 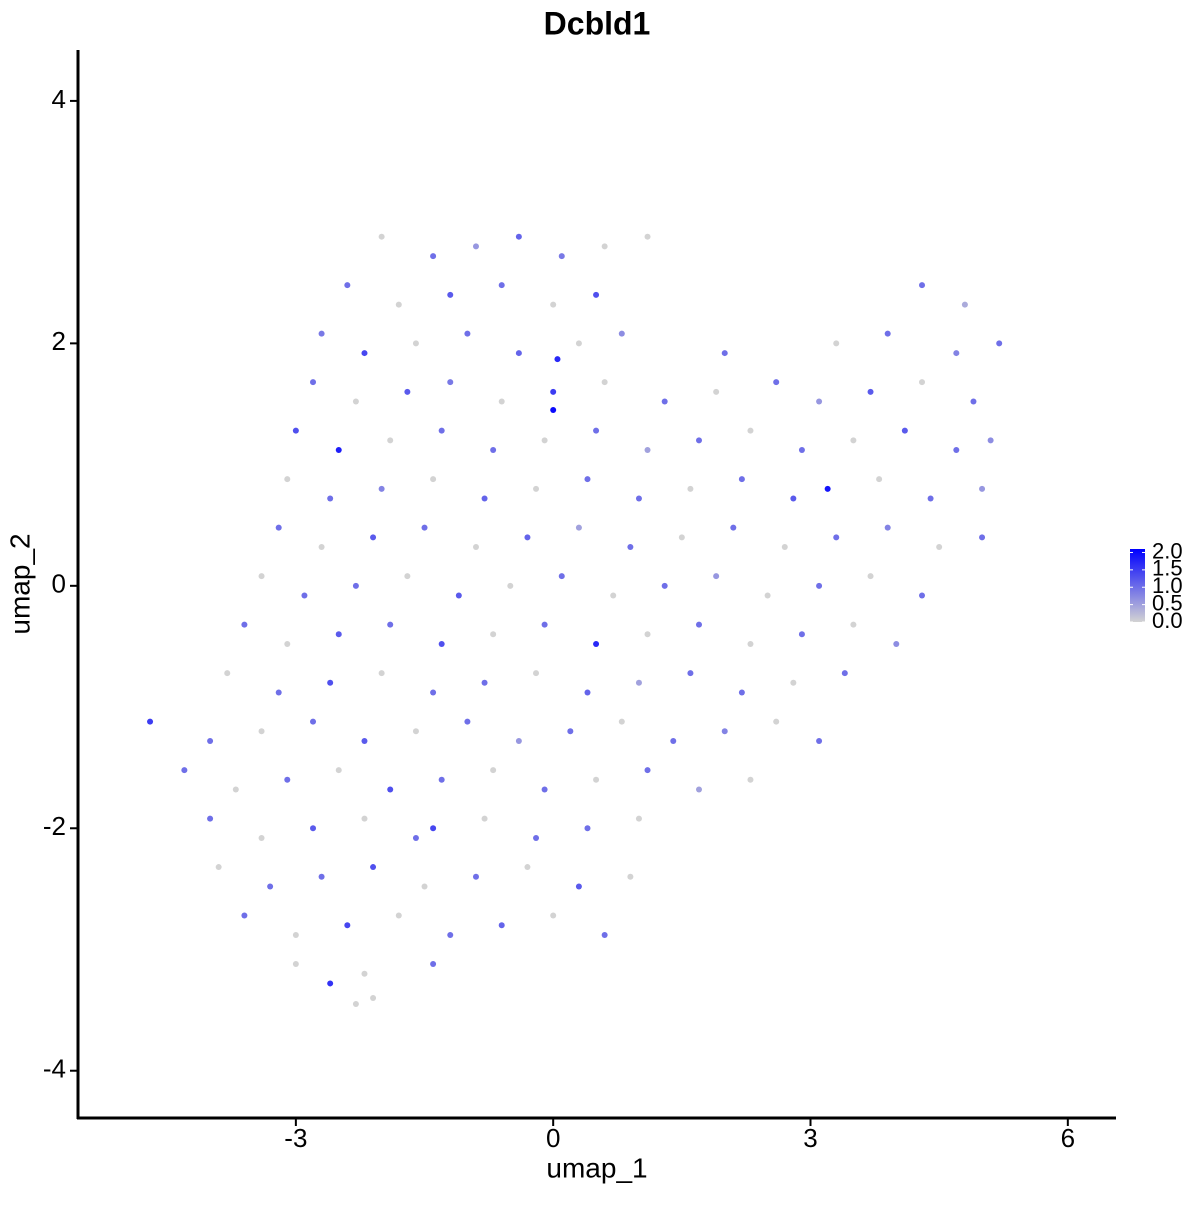 I want to click on y-tick-label: 2, so click(x=59, y=341).